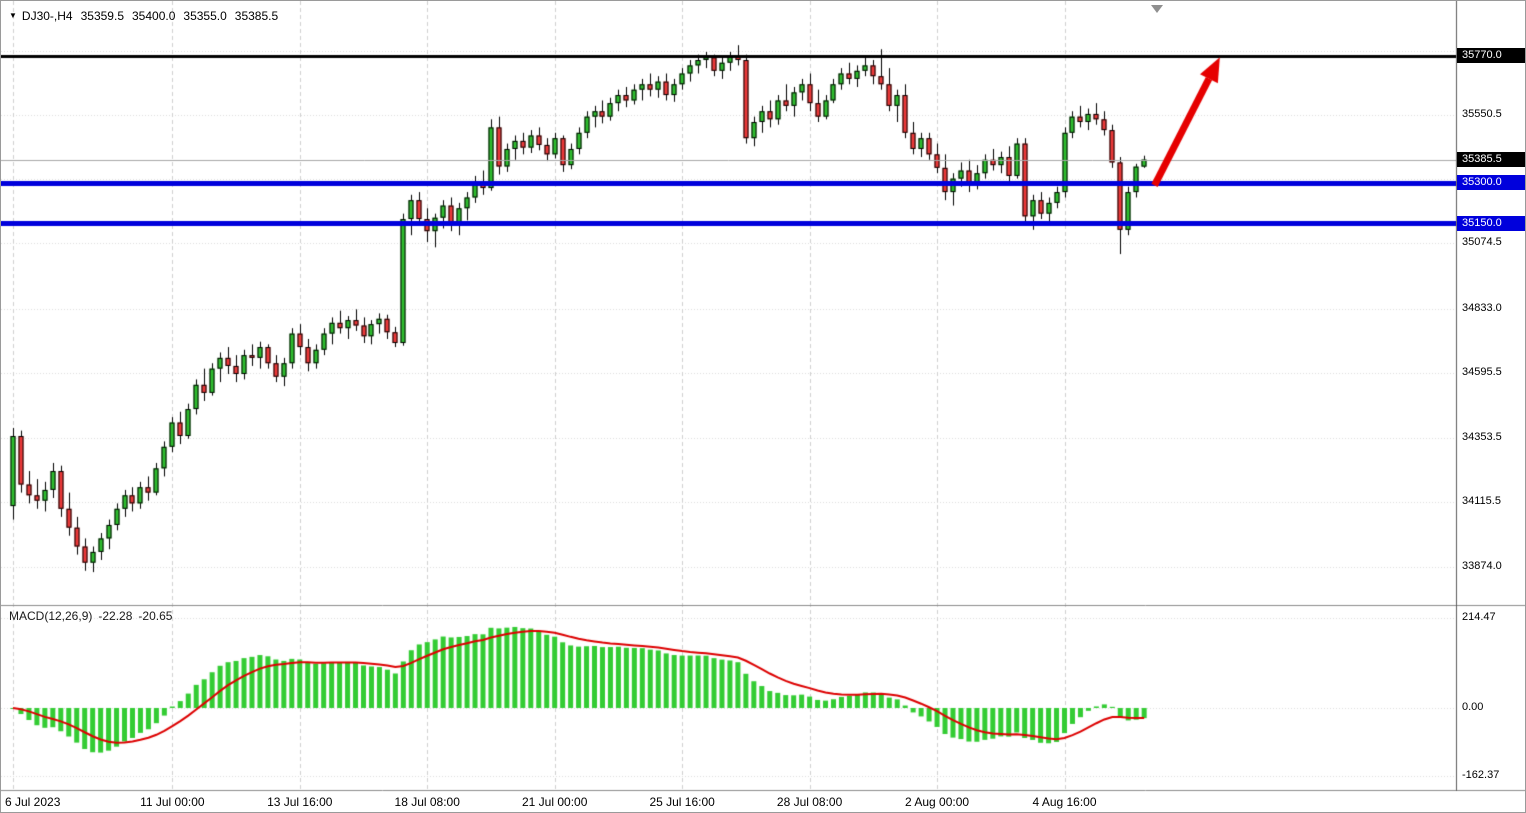  I want to click on quote-high: 35400.0, so click(154, 16).